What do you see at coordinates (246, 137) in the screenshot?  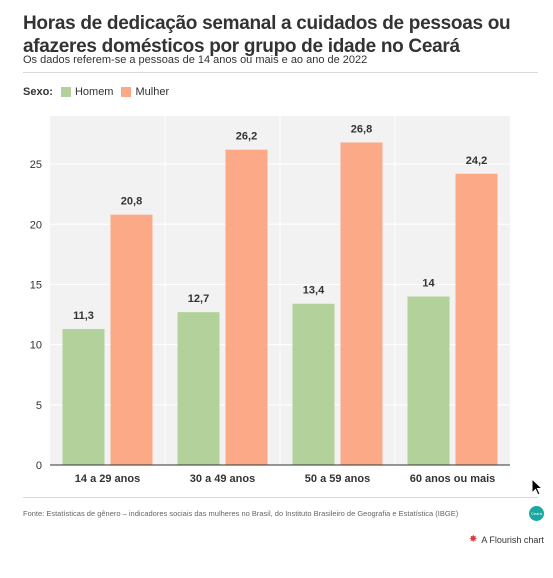 I see `data-label: 26,2` at bounding box center [246, 137].